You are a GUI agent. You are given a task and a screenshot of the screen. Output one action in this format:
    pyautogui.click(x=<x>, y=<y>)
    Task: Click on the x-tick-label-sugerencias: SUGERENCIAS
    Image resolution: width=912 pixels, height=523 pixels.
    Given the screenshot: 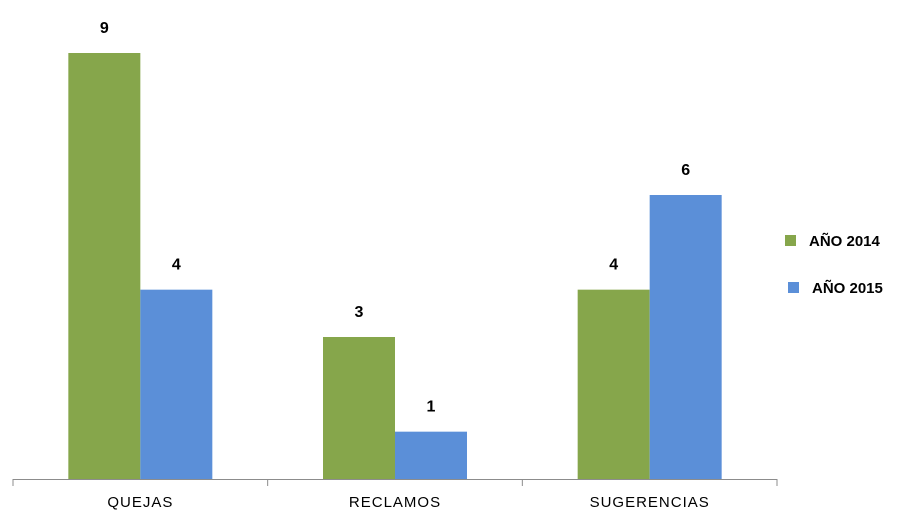 What is the action you would take?
    pyautogui.click(x=650, y=502)
    